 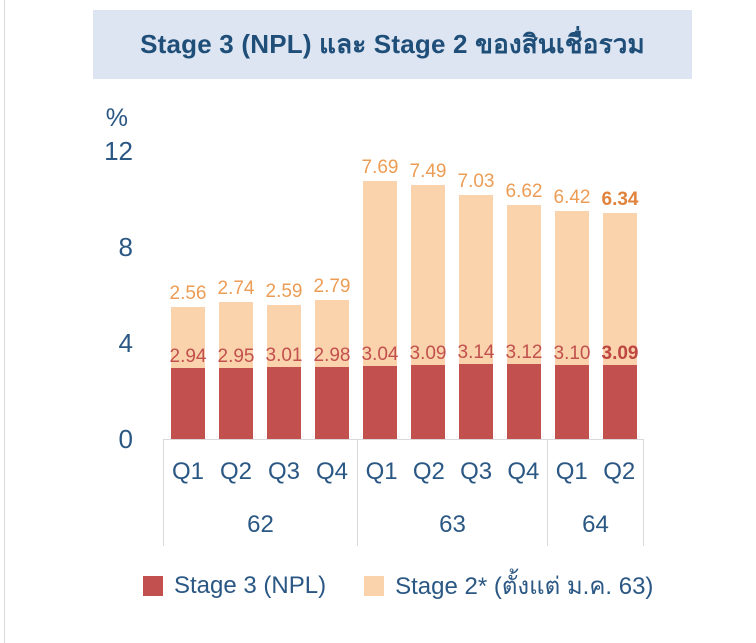 What do you see at coordinates (476, 471) in the screenshot?
I see `quarter-label-63-Q3: Q3` at bounding box center [476, 471].